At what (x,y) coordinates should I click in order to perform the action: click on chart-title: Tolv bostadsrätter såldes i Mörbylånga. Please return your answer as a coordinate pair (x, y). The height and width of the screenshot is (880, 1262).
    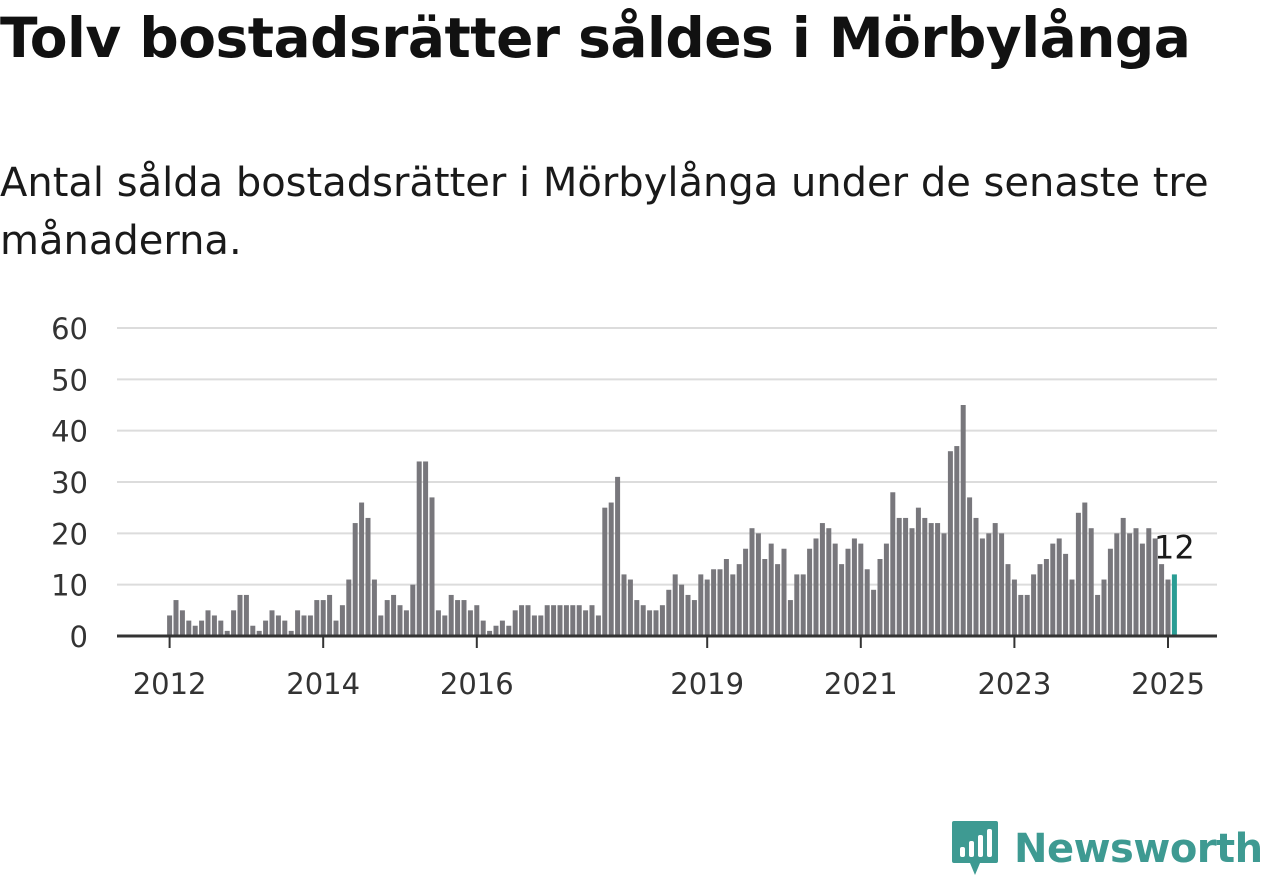
    Looking at the image, I should click on (595, 38).